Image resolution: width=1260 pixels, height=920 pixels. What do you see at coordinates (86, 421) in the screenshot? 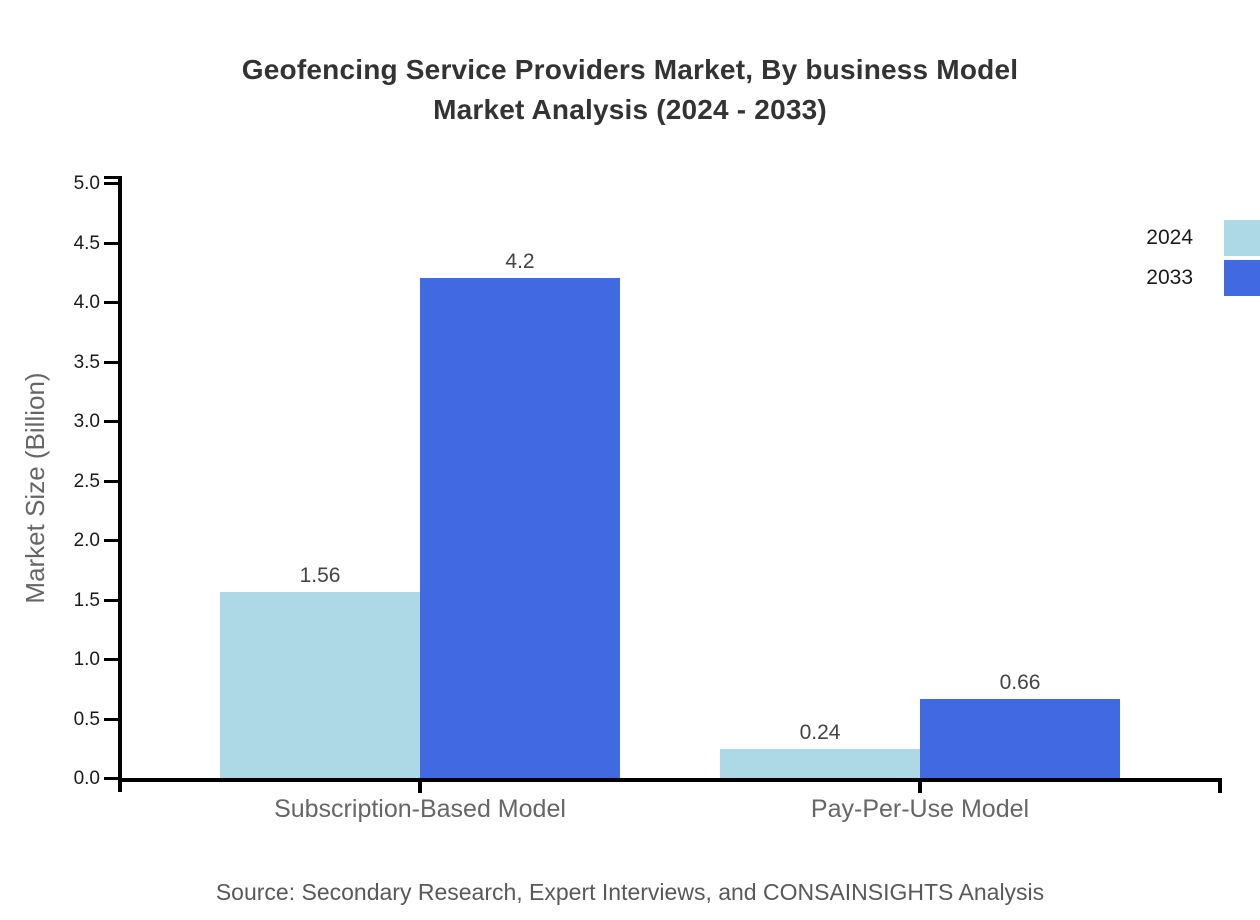
I see `y-axis-tick-label: 3.0` at bounding box center [86, 421].